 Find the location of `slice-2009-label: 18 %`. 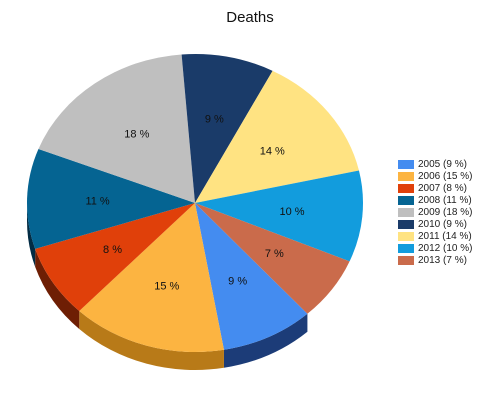

slice-2009-label: 18 % is located at coordinates (136, 135).